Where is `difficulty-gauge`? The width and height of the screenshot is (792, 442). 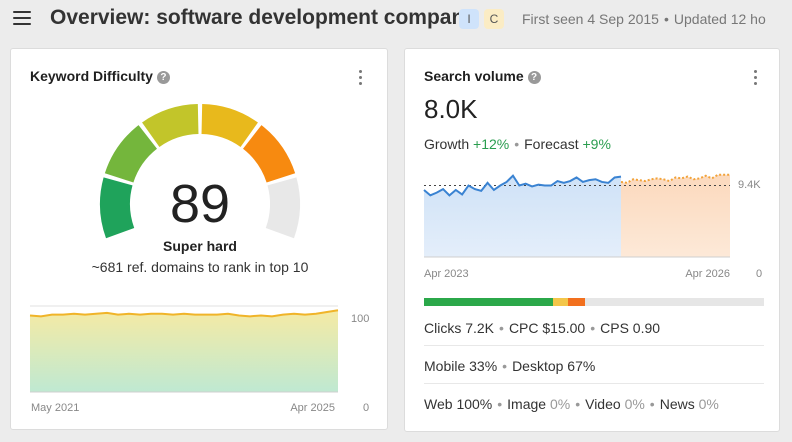 difficulty-gauge is located at coordinates (200, 171).